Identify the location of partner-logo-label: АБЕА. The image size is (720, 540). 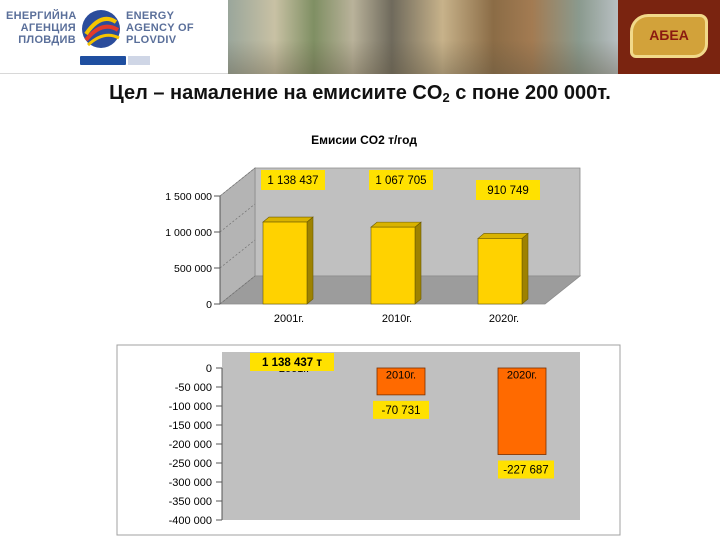
(669, 35).